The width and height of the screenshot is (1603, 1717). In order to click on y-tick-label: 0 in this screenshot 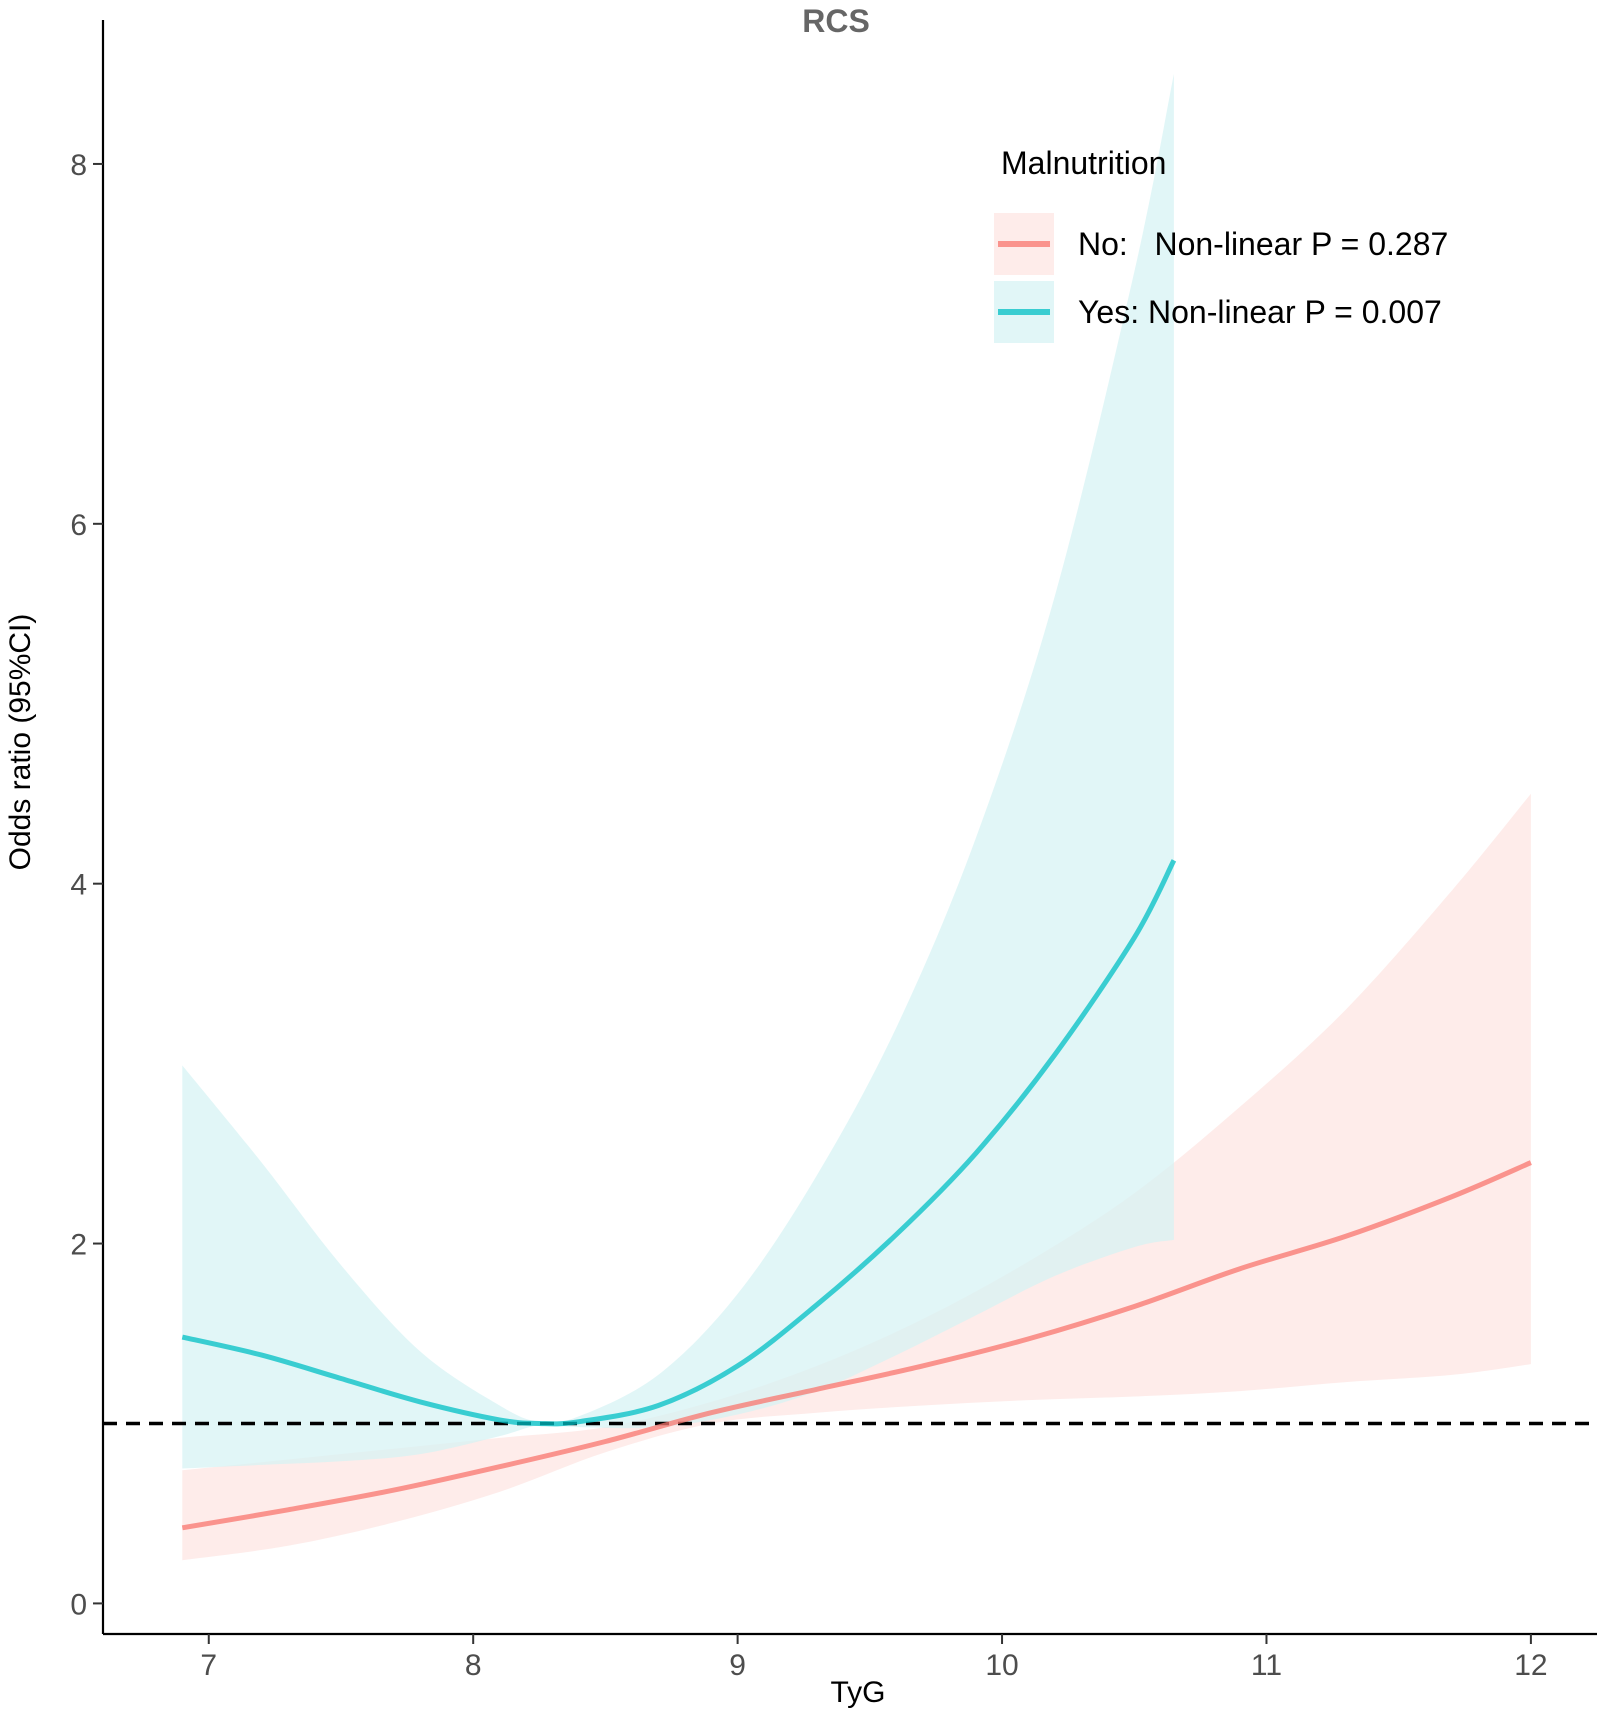, I will do `click(78, 1604)`.